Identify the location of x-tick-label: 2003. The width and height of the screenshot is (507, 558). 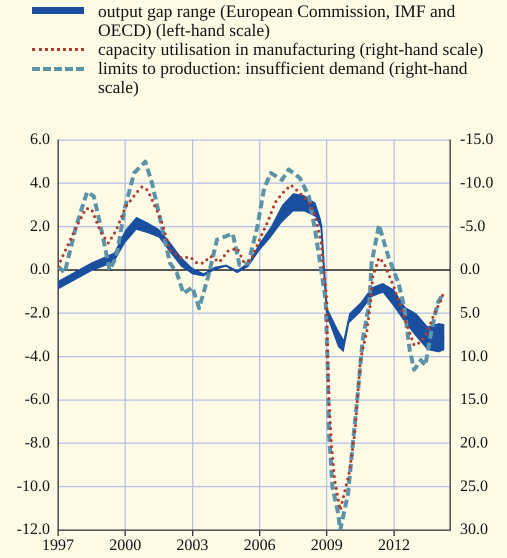
(192, 545).